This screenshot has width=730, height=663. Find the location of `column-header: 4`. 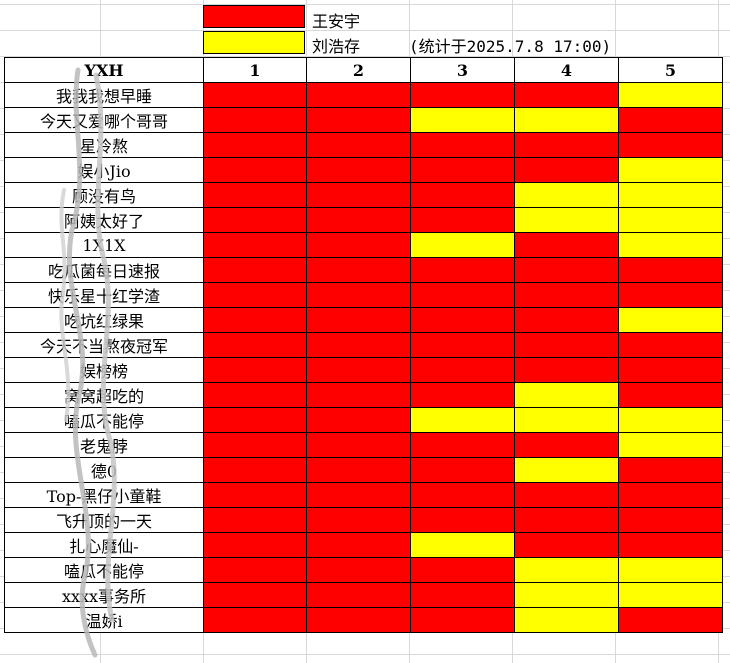

column-header: 4 is located at coordinates (566, 70).